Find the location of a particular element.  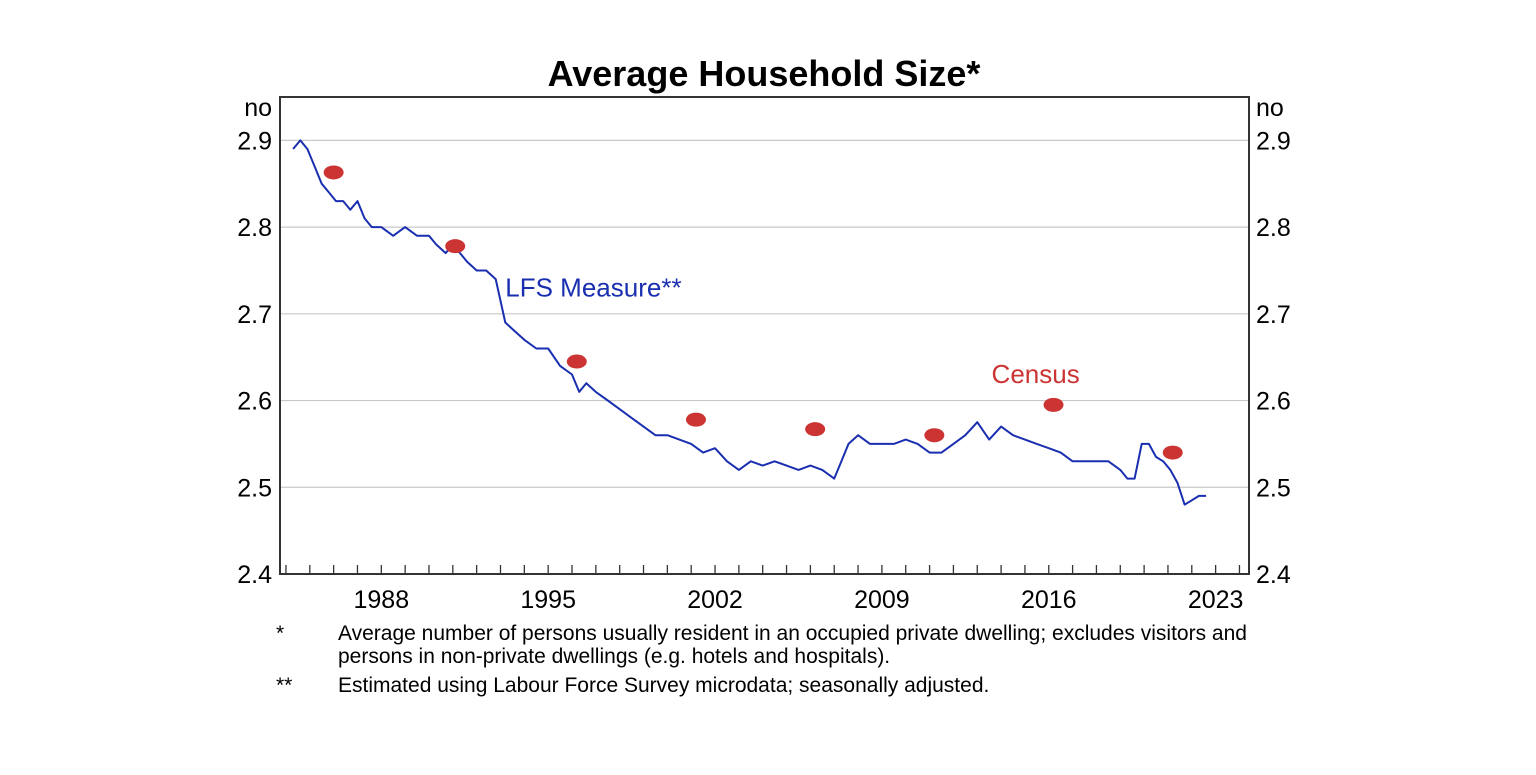

footnote-marker: * is located at coordinates (280, 633).